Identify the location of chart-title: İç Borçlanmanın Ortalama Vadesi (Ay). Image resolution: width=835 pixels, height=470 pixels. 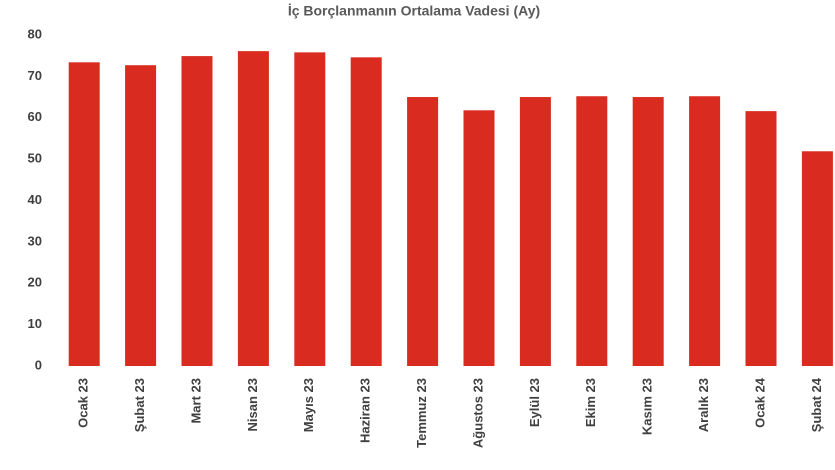
(414, 11).